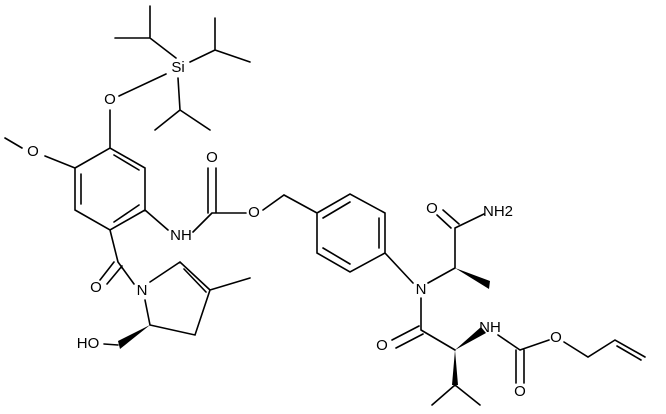  I want to click on atom-label: Si, so click(177, 67).